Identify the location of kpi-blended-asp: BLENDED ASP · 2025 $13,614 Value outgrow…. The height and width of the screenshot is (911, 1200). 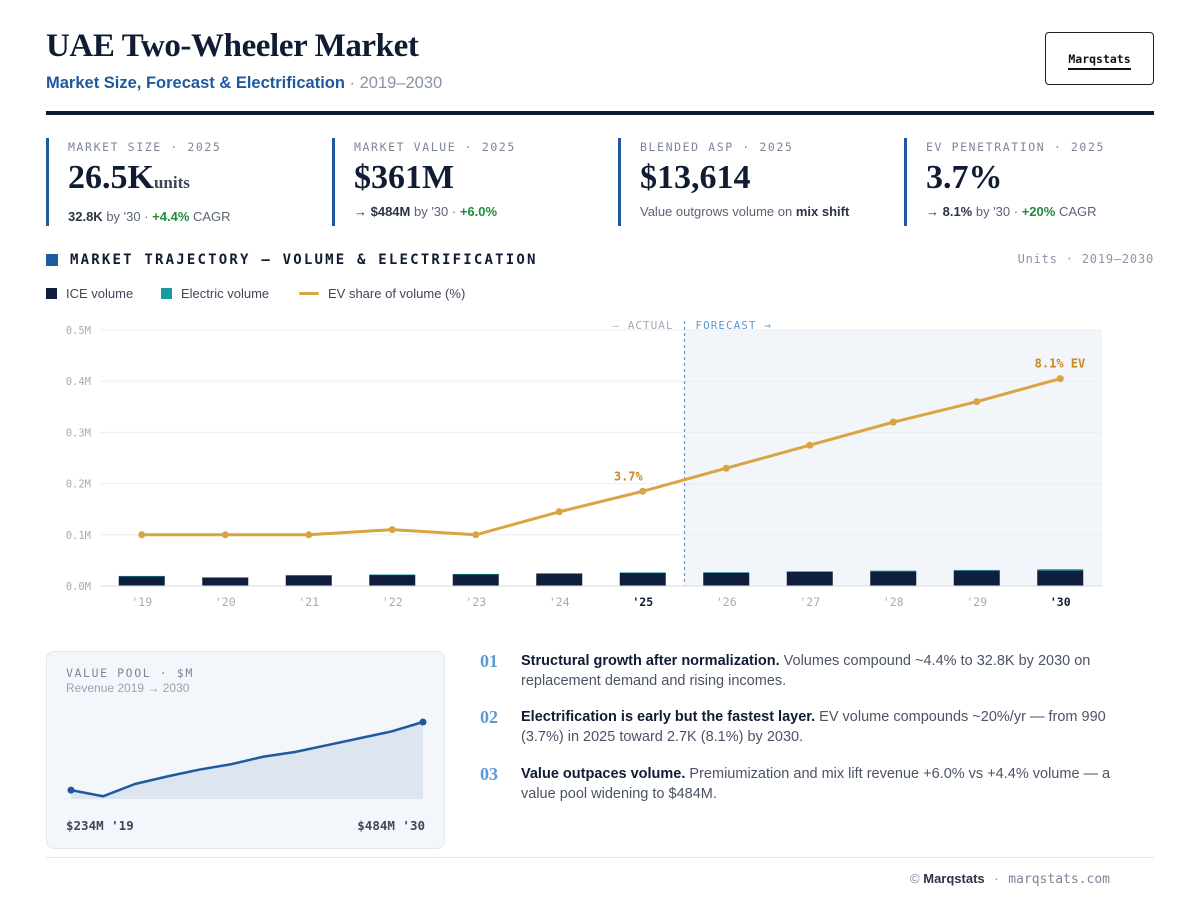
(753, 182).